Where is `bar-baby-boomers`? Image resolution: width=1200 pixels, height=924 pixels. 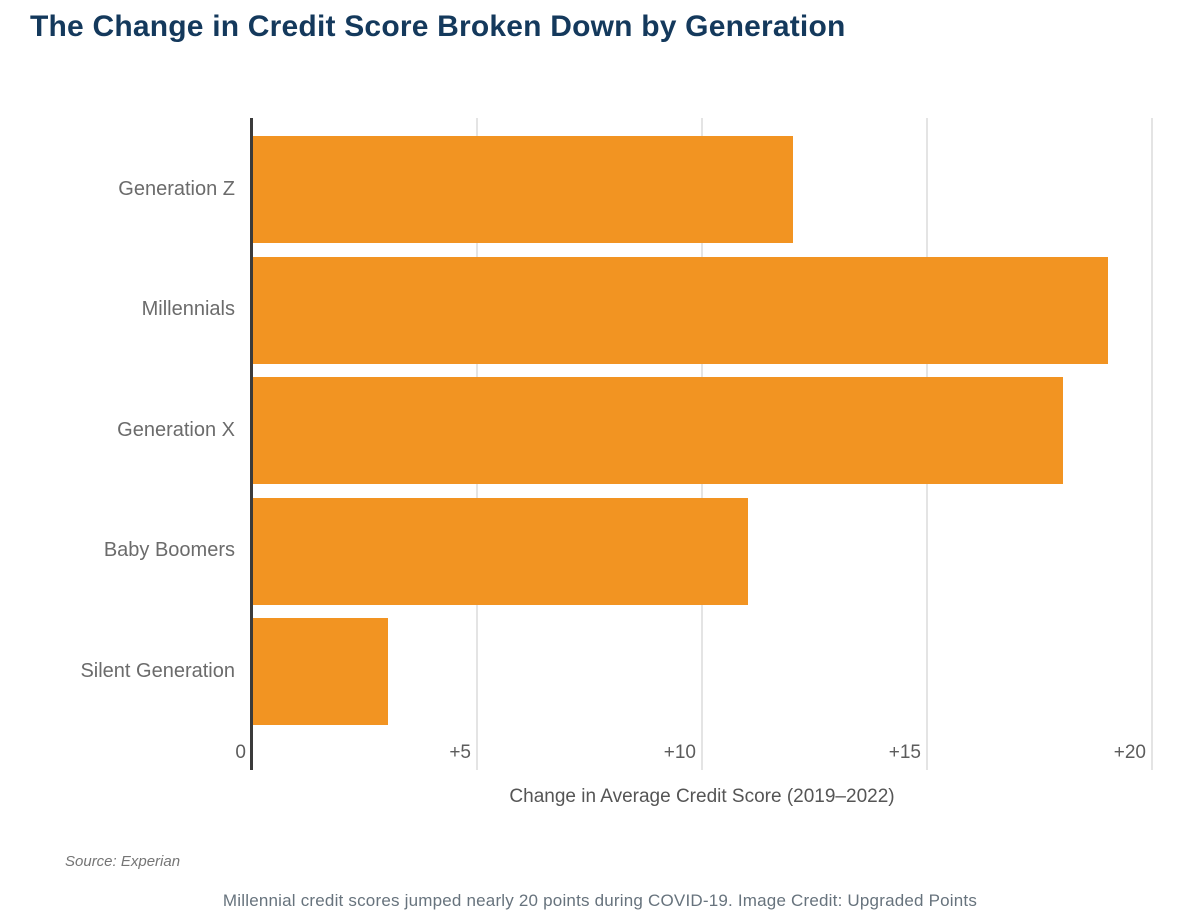
bar-baby-boomers is located at coordinates (500, 551).